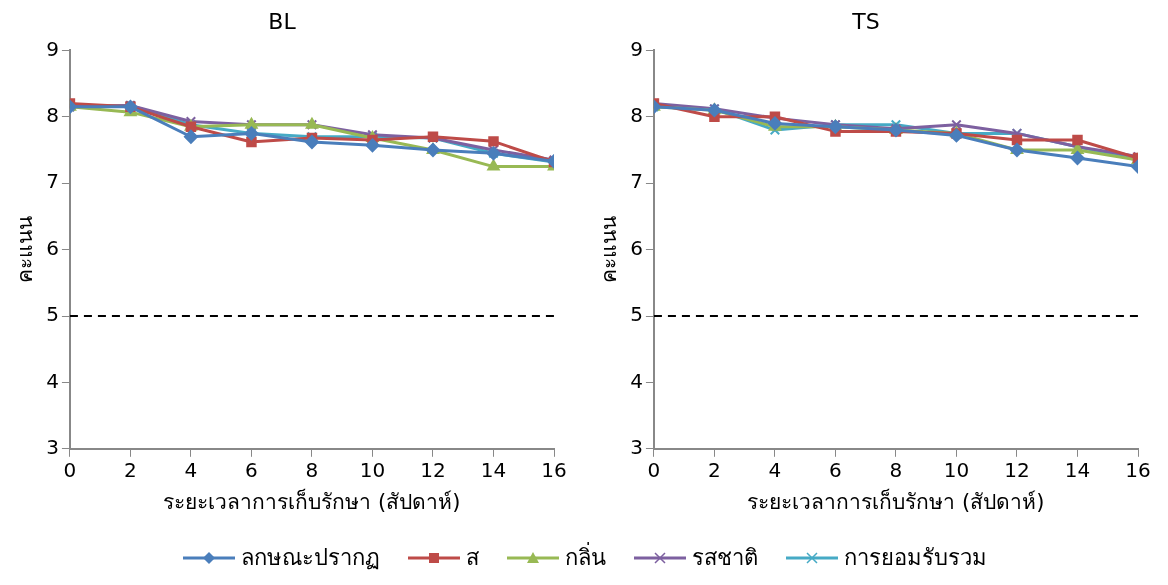 The image size is (1168, 585). What do you see at coordinates (282, 21) in the screenshot?
I see `chart-title: BL` at bounding box center [282, 21].